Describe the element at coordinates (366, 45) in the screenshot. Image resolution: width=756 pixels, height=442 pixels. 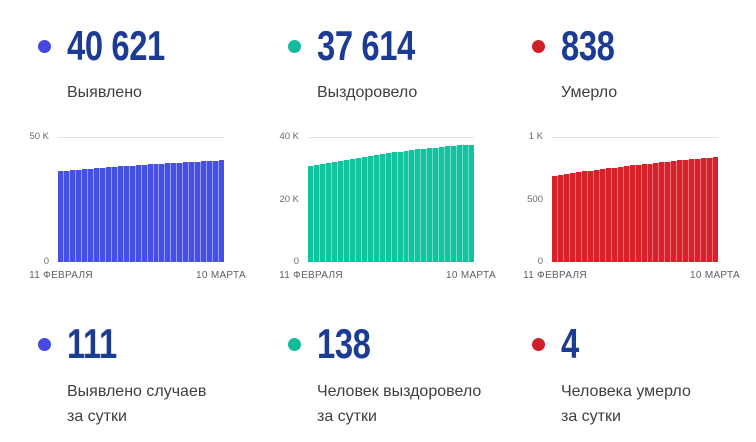
I see `stat-total-value: 37 614` at that location.